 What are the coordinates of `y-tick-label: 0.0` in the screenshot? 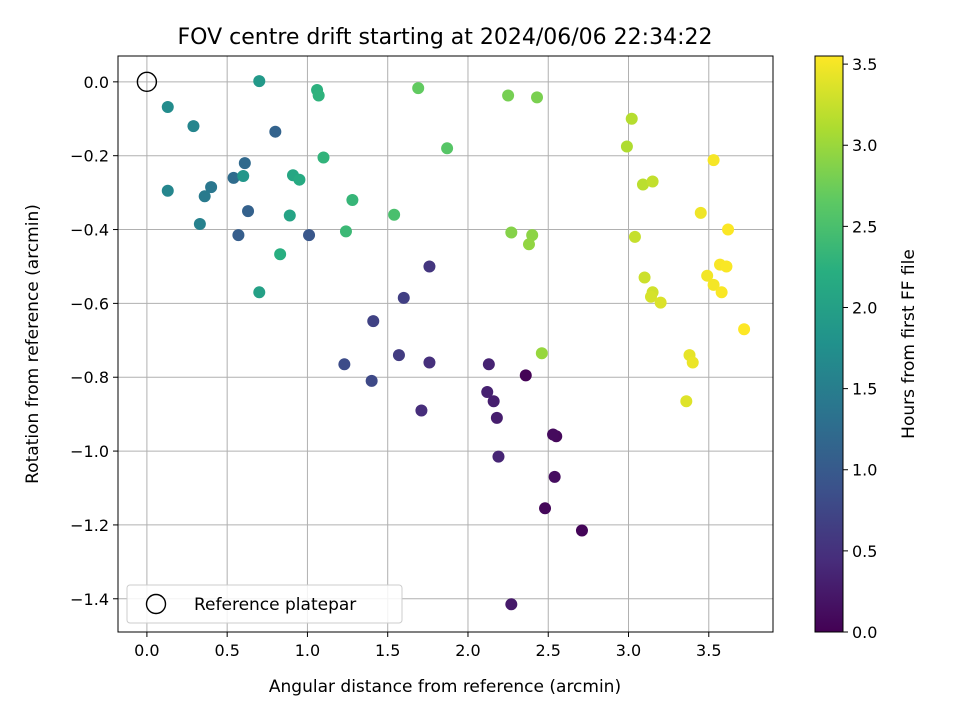 It's located at (96, 82).